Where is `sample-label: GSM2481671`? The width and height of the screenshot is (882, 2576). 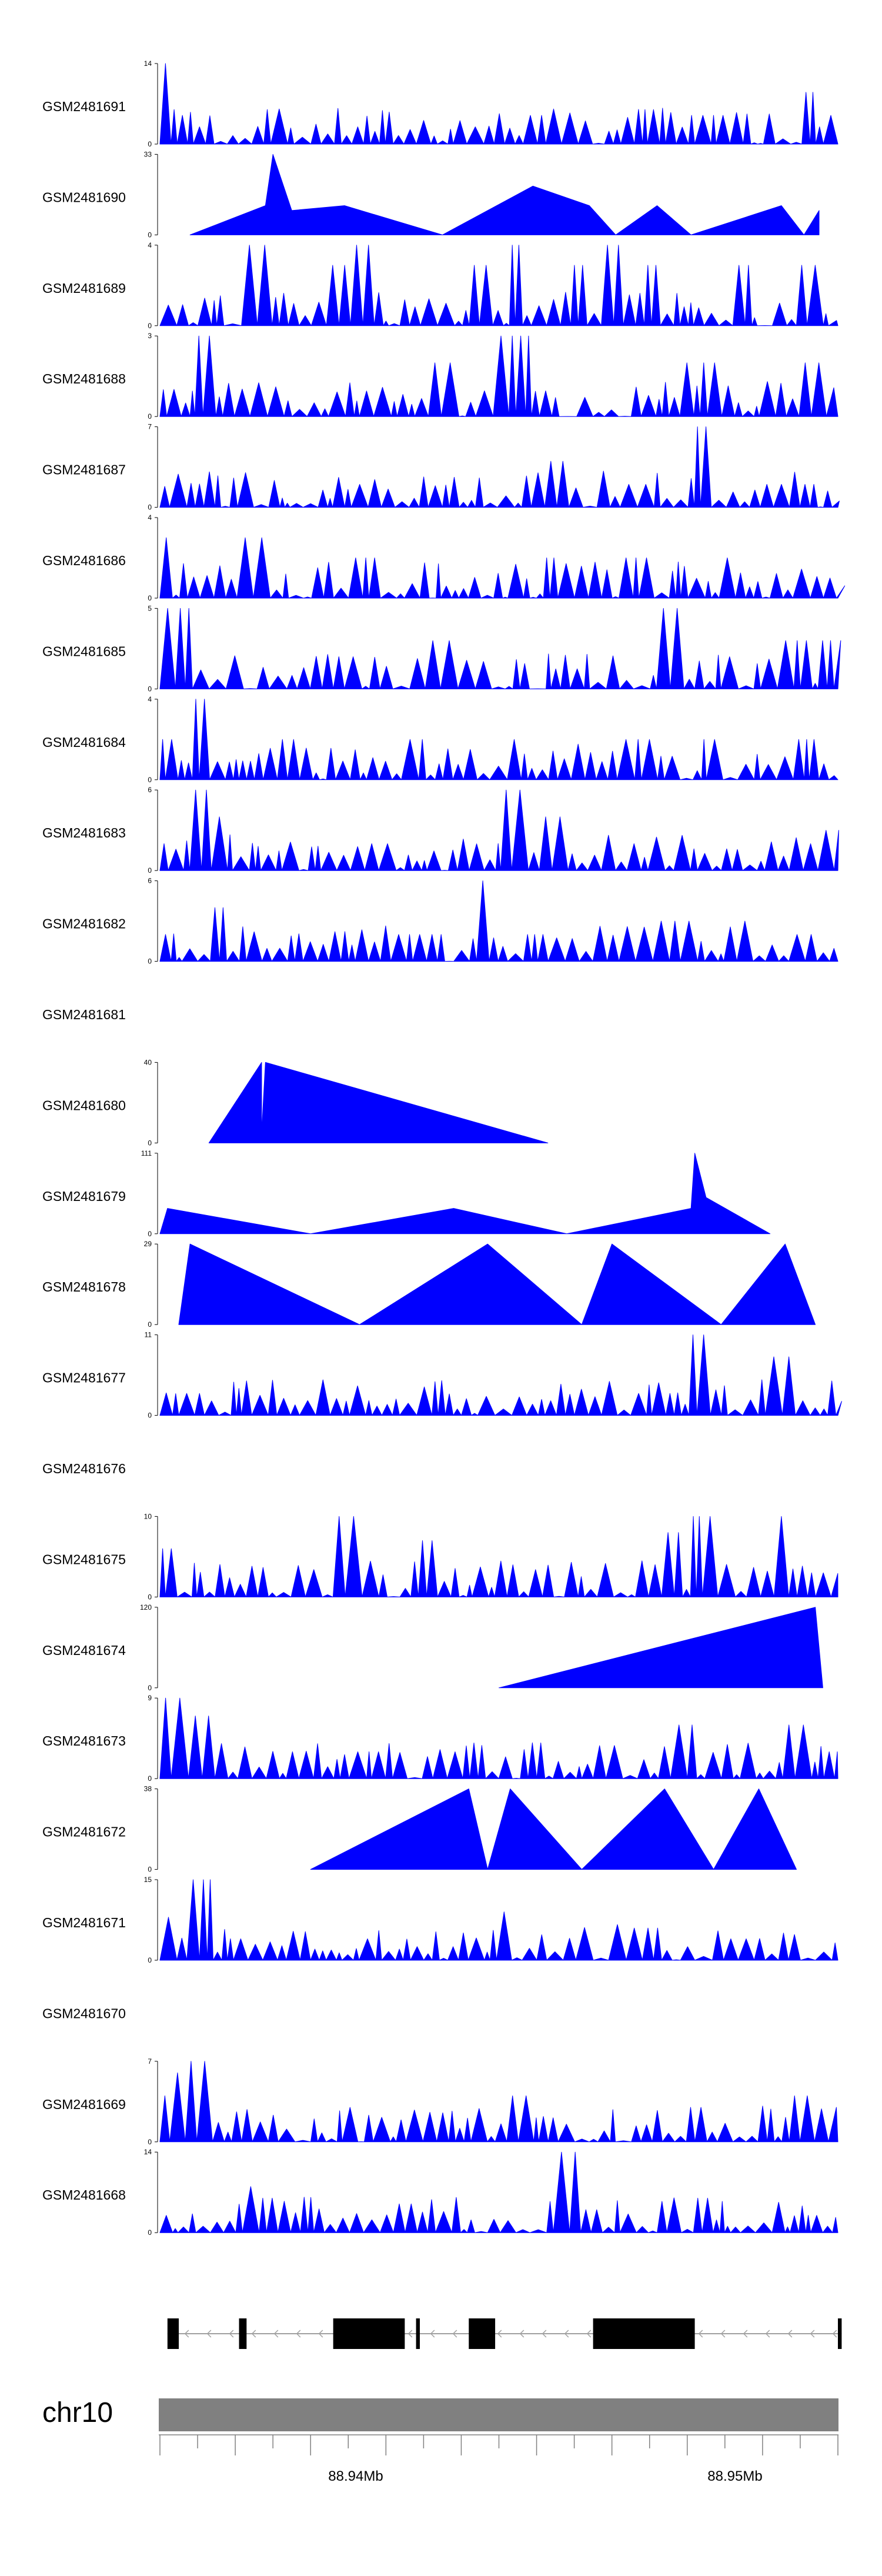
sample-label: GSM2481671 is located at coordinates (84, 1922).